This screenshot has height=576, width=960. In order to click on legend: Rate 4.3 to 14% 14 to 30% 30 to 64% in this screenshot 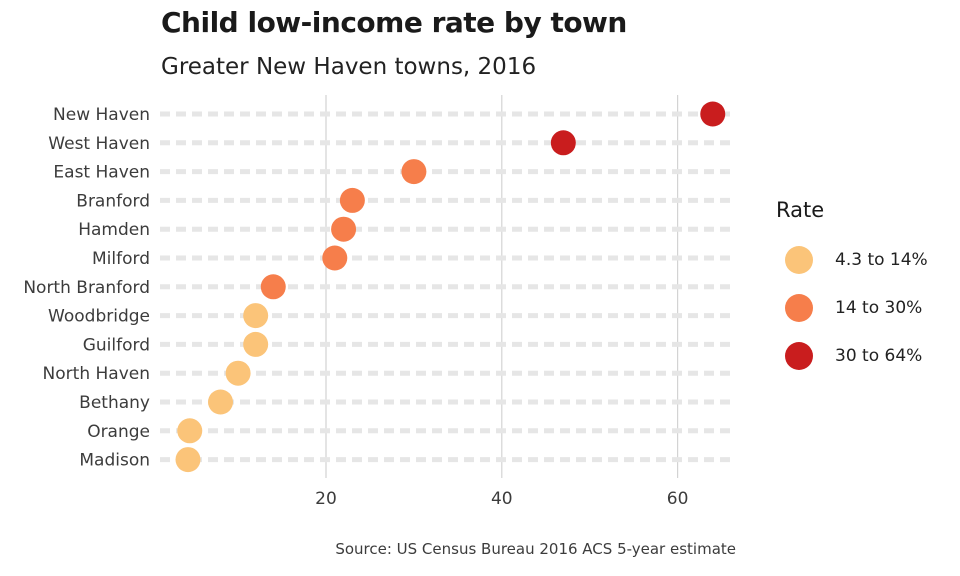, I will do `click(852, 289)`.